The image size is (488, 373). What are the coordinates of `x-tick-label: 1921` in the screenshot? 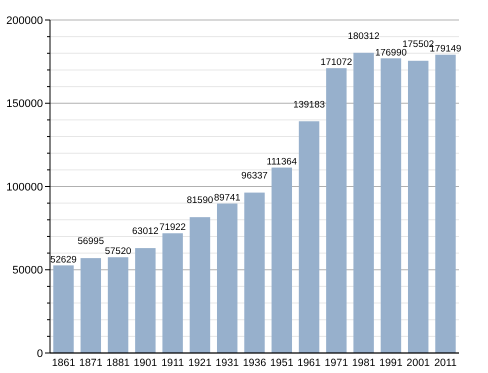 It's located at (200, 363).